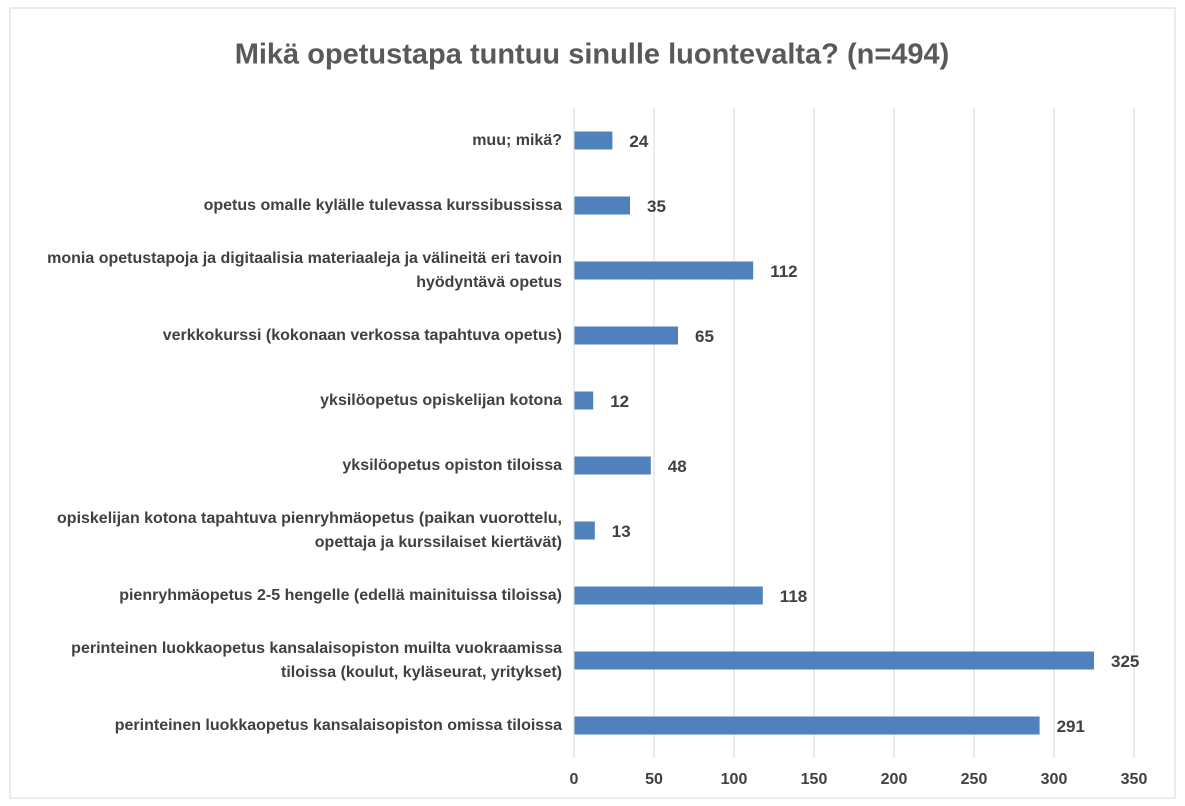 This screenshot has width=1185, height=806. What do you see at coordinates (621, 531) in the screenshot?
I see `data-label: 13` at bounding box center [621, 531].